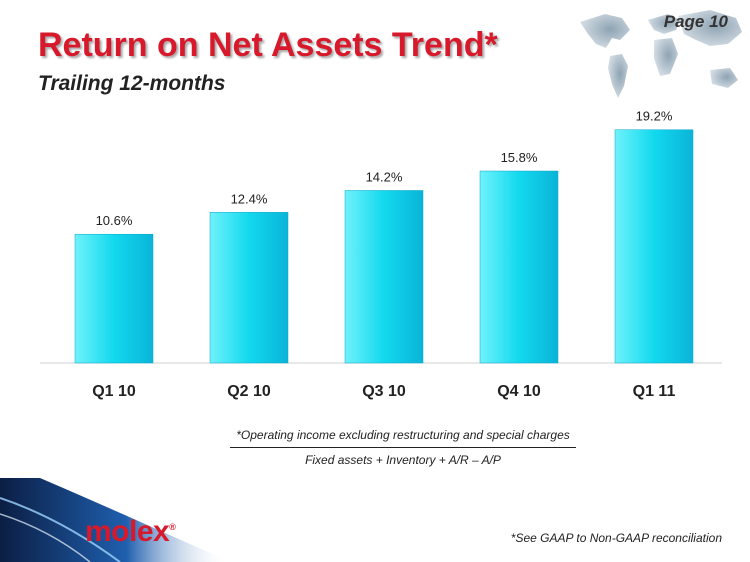 The height and width of the screenshot is (562, 750). I want to click on data-label: 12.4%, so click(249, 198).